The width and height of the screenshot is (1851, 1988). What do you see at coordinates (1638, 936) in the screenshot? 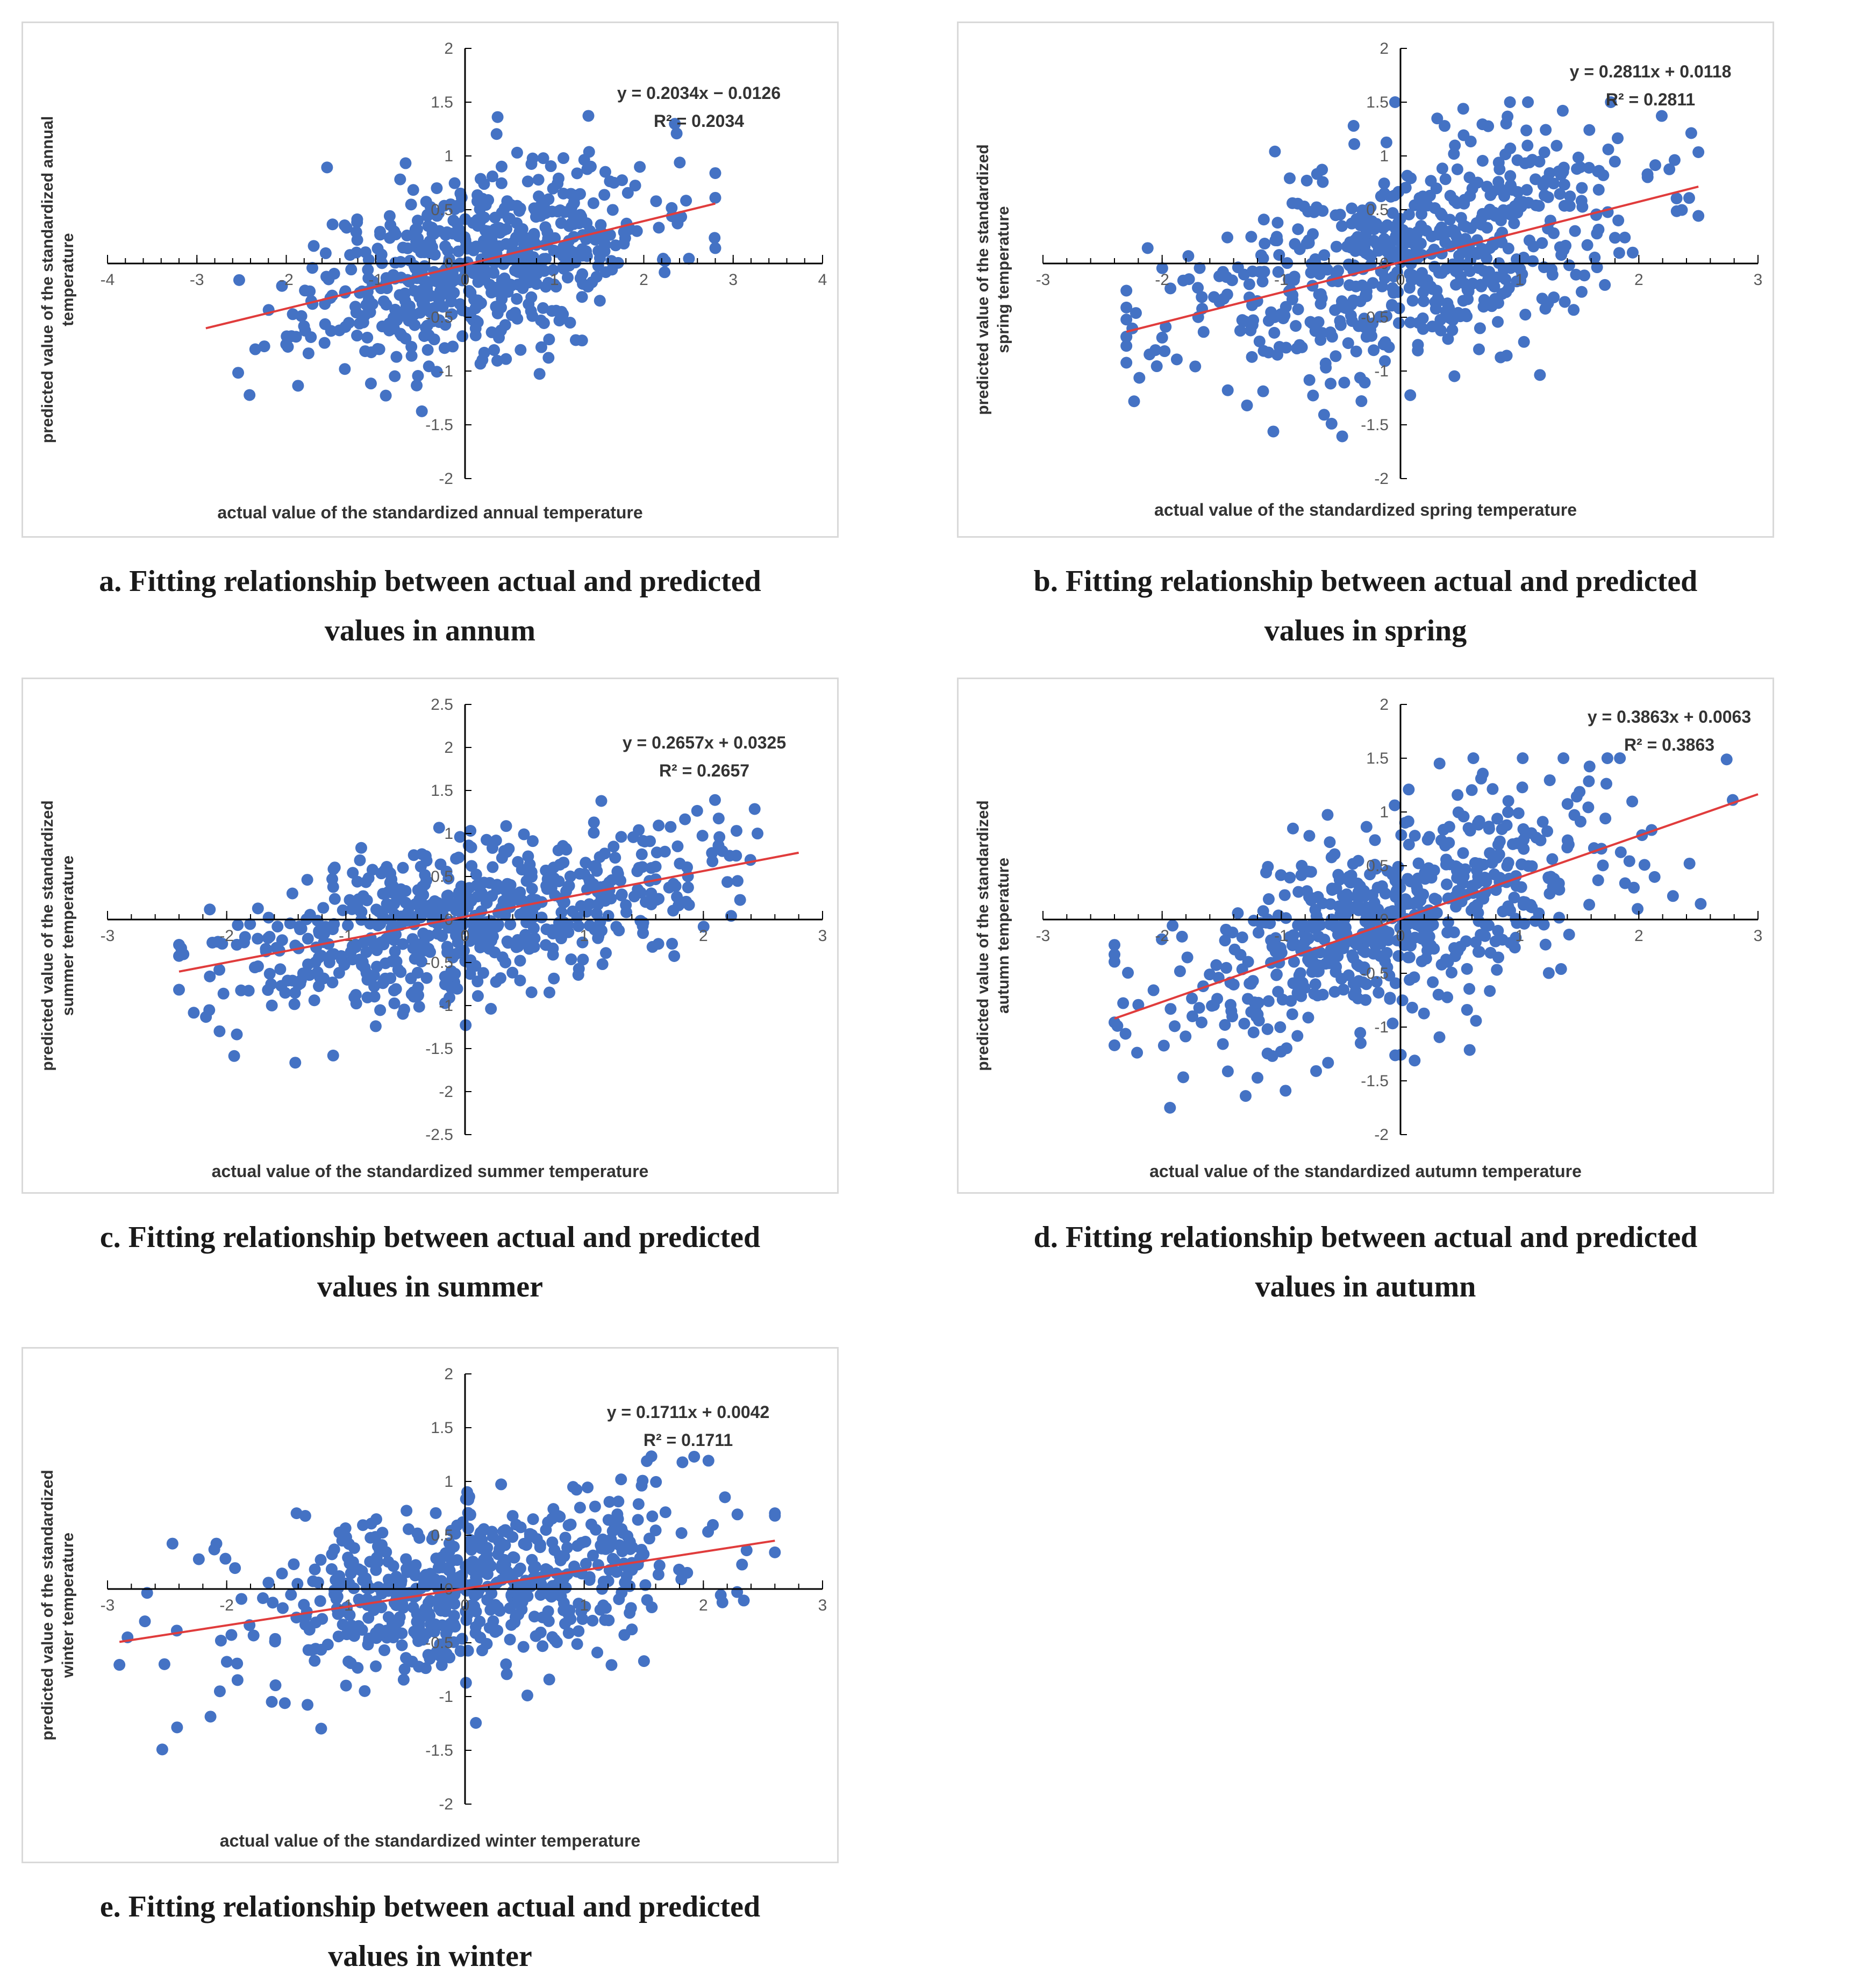
I see `x-tick-label: 2` at bounding box center [1638, 936].